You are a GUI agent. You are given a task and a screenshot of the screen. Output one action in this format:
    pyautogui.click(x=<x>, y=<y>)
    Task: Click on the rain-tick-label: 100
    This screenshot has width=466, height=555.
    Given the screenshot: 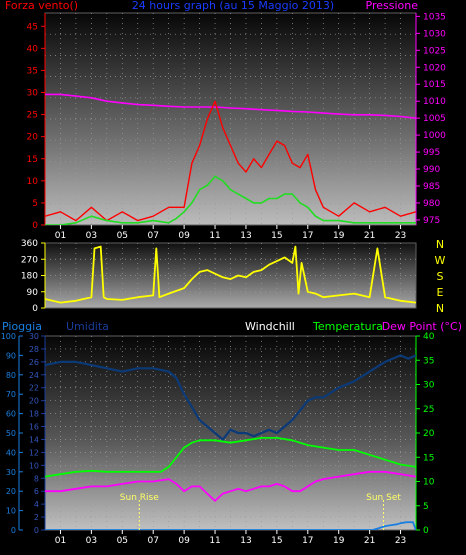 What is the action you would take?
    pyautogui.click(x=8, y=336)
    